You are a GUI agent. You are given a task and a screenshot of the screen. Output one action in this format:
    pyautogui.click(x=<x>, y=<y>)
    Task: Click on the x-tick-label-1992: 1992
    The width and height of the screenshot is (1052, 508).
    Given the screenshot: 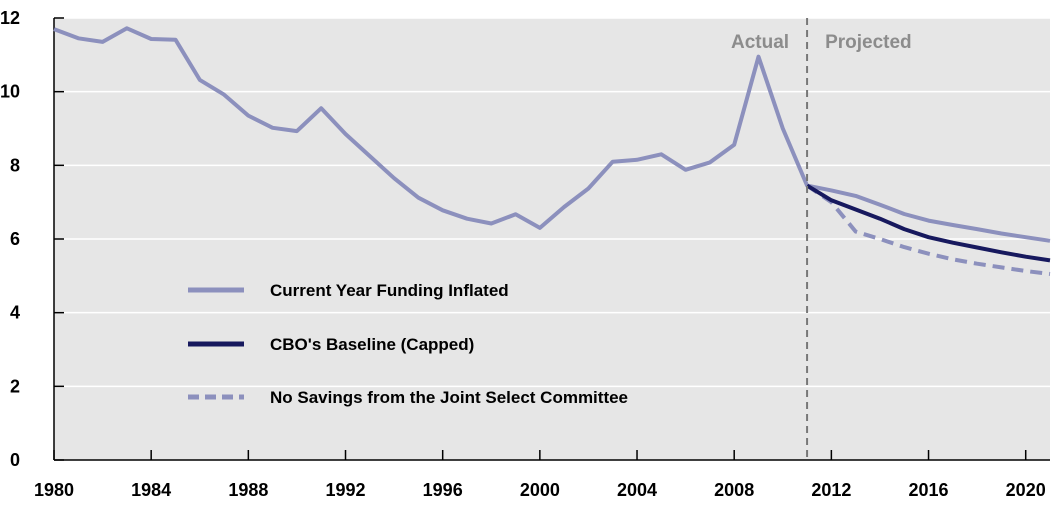 What is the action you would take?
    pyautogui.click(x=345, y=490)
    